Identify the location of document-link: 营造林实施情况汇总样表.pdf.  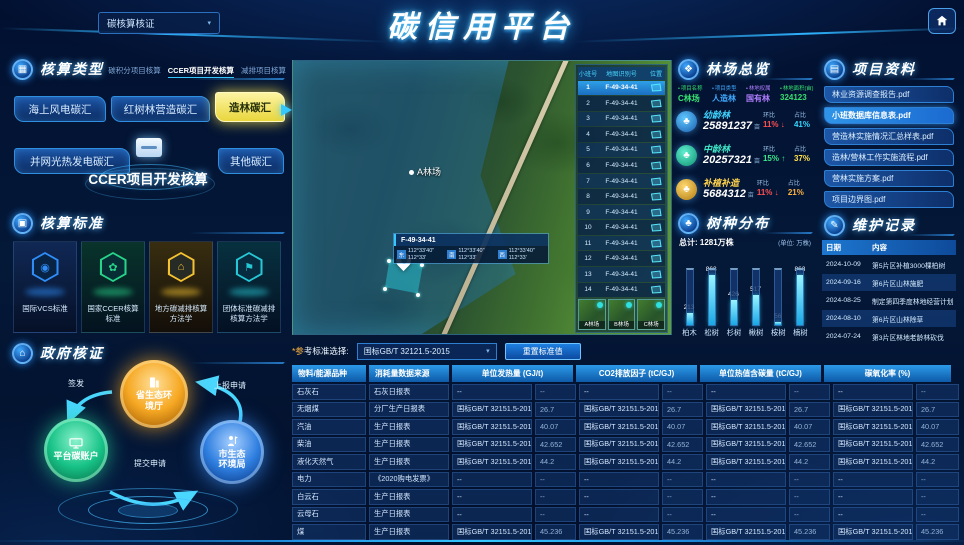
(889, 136).